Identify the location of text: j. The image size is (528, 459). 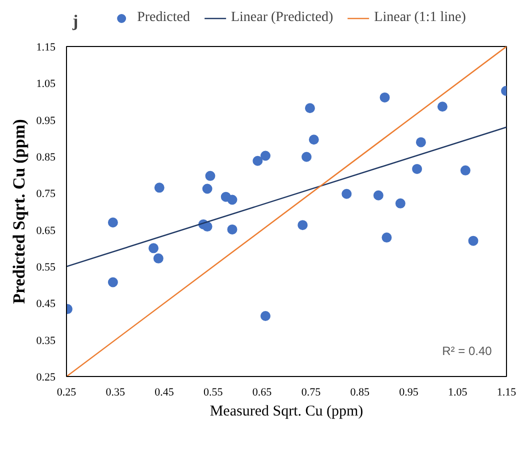
(75, 21).